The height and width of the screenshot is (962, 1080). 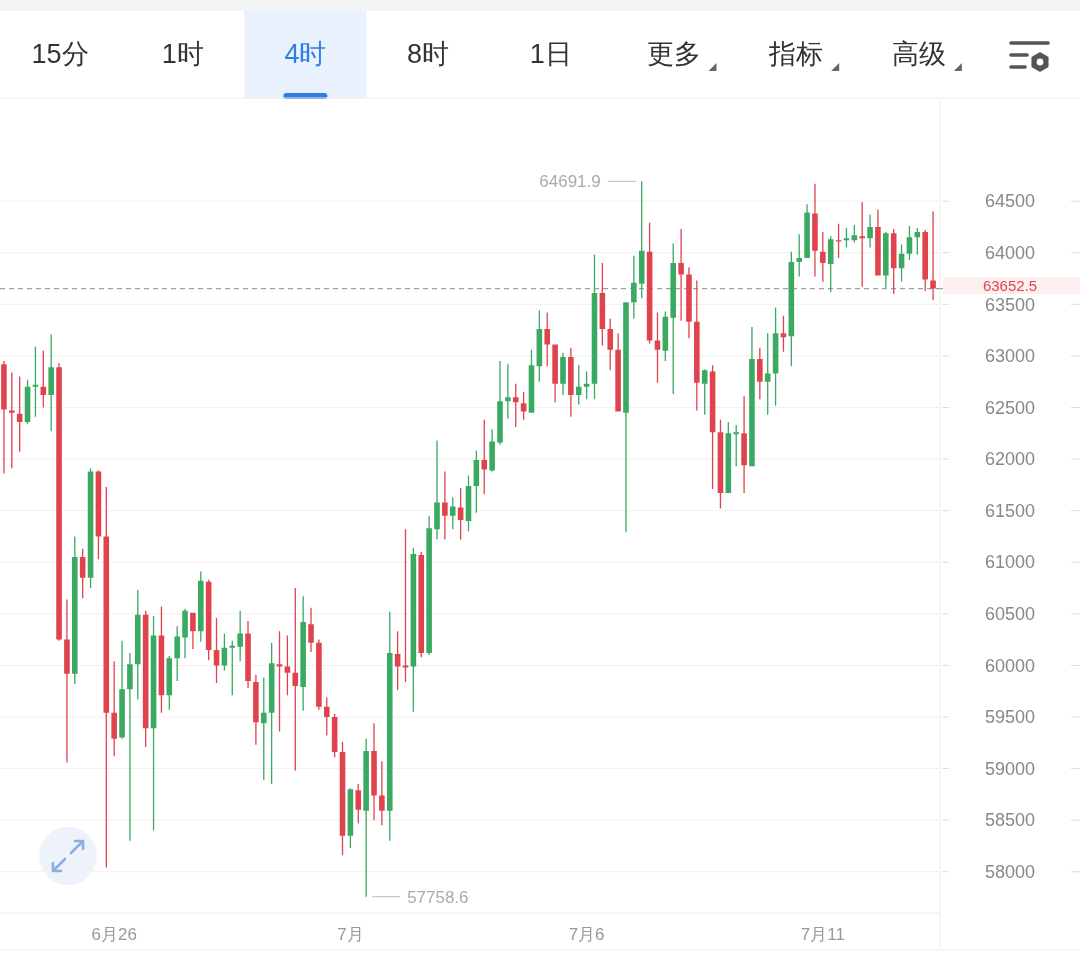 What do you see at coordinates (1010, 820) in the screenshot?
I see `y-tick-label: 58500` at bounding box center [1010, 820].